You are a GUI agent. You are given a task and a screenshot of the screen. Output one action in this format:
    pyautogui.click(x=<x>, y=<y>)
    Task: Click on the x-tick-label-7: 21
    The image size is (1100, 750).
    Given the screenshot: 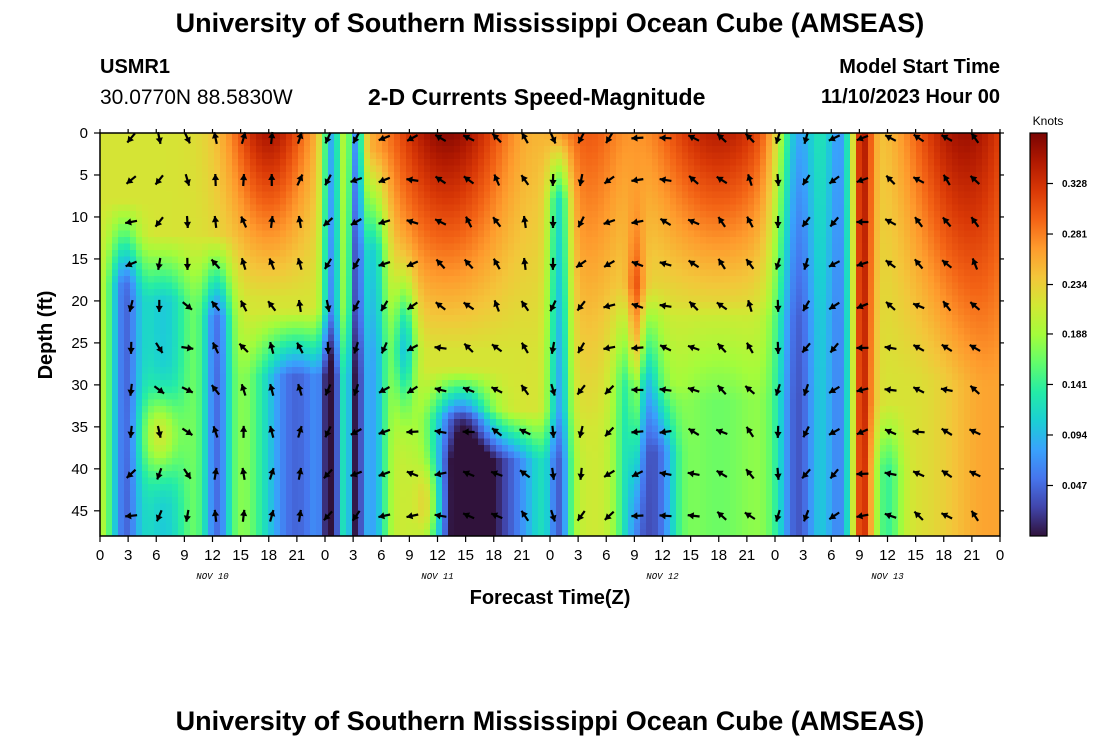 What is the action you would take?
    pyautogui.click(x=297, y=555)
    